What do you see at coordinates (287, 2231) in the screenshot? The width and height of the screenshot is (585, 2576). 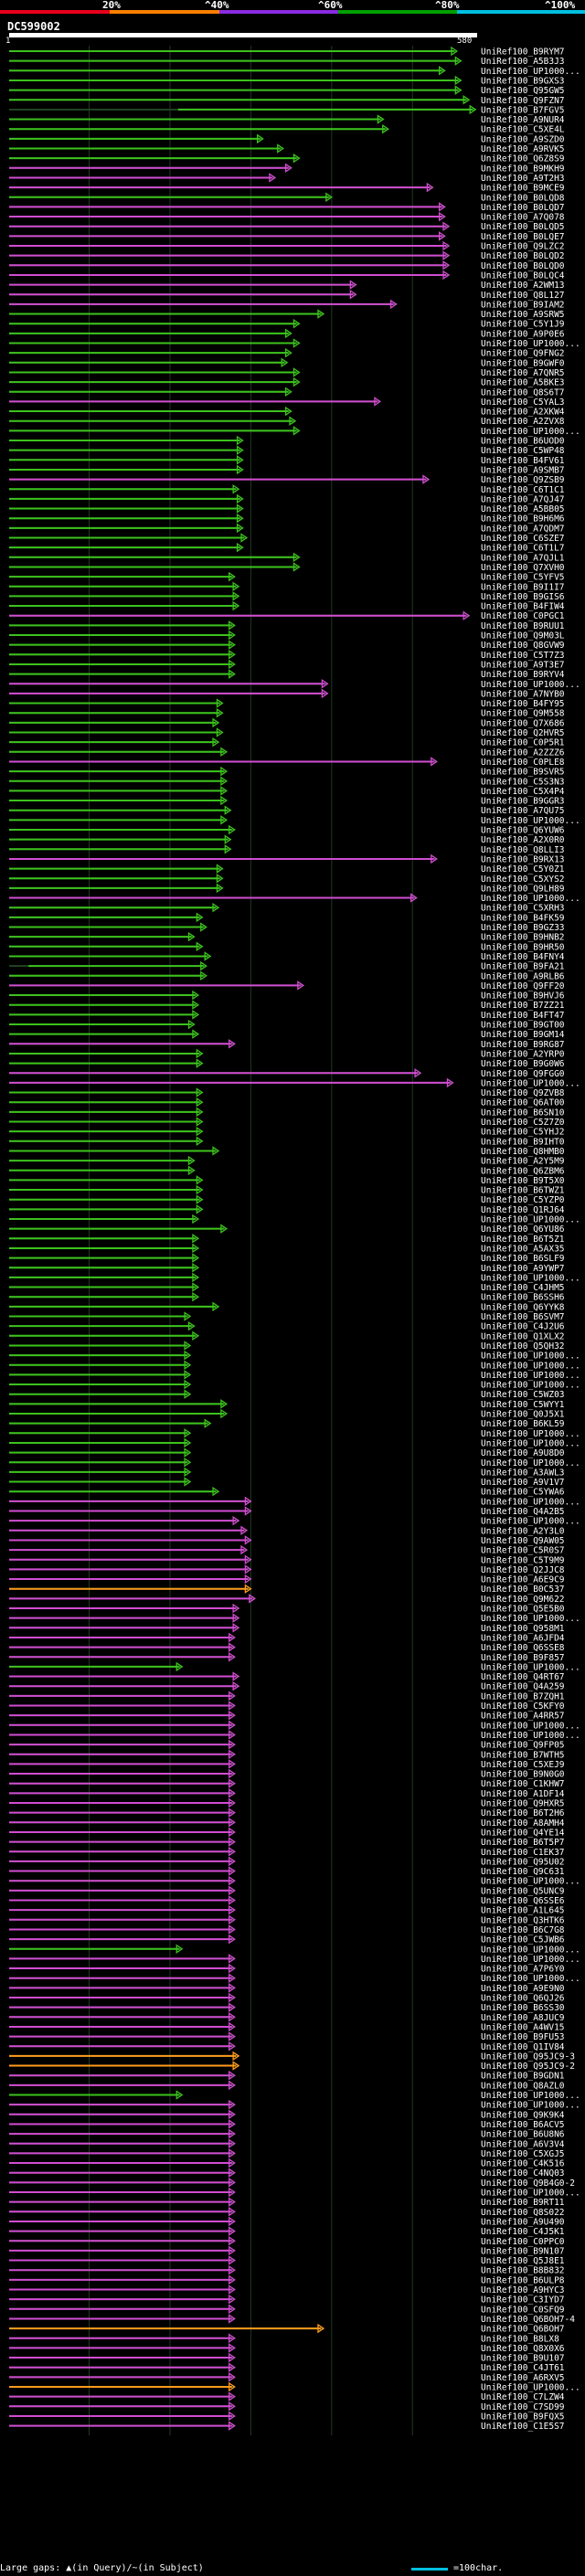 I see `hit-row: UniRef100_C4J5K1` at bounding box center [287, 2231].